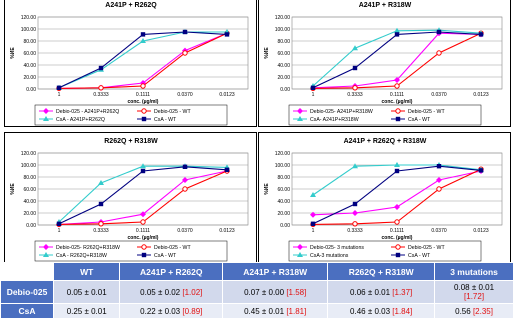  I want to click on legend-entry: Debio-025- 3 mutations, so click(337, 248).